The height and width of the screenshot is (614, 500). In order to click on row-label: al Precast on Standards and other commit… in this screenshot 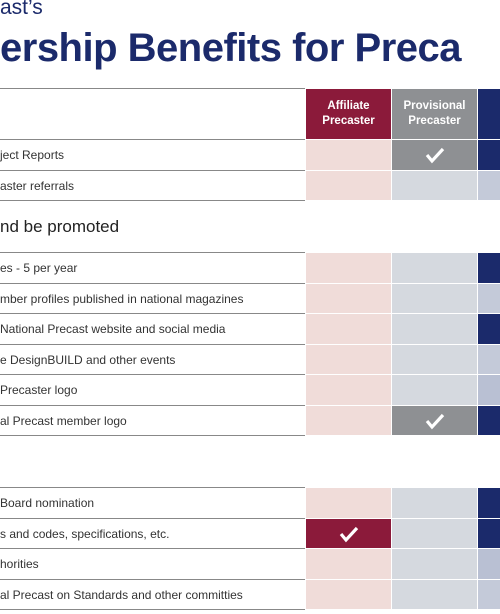, I will do `click(121, 594)`.